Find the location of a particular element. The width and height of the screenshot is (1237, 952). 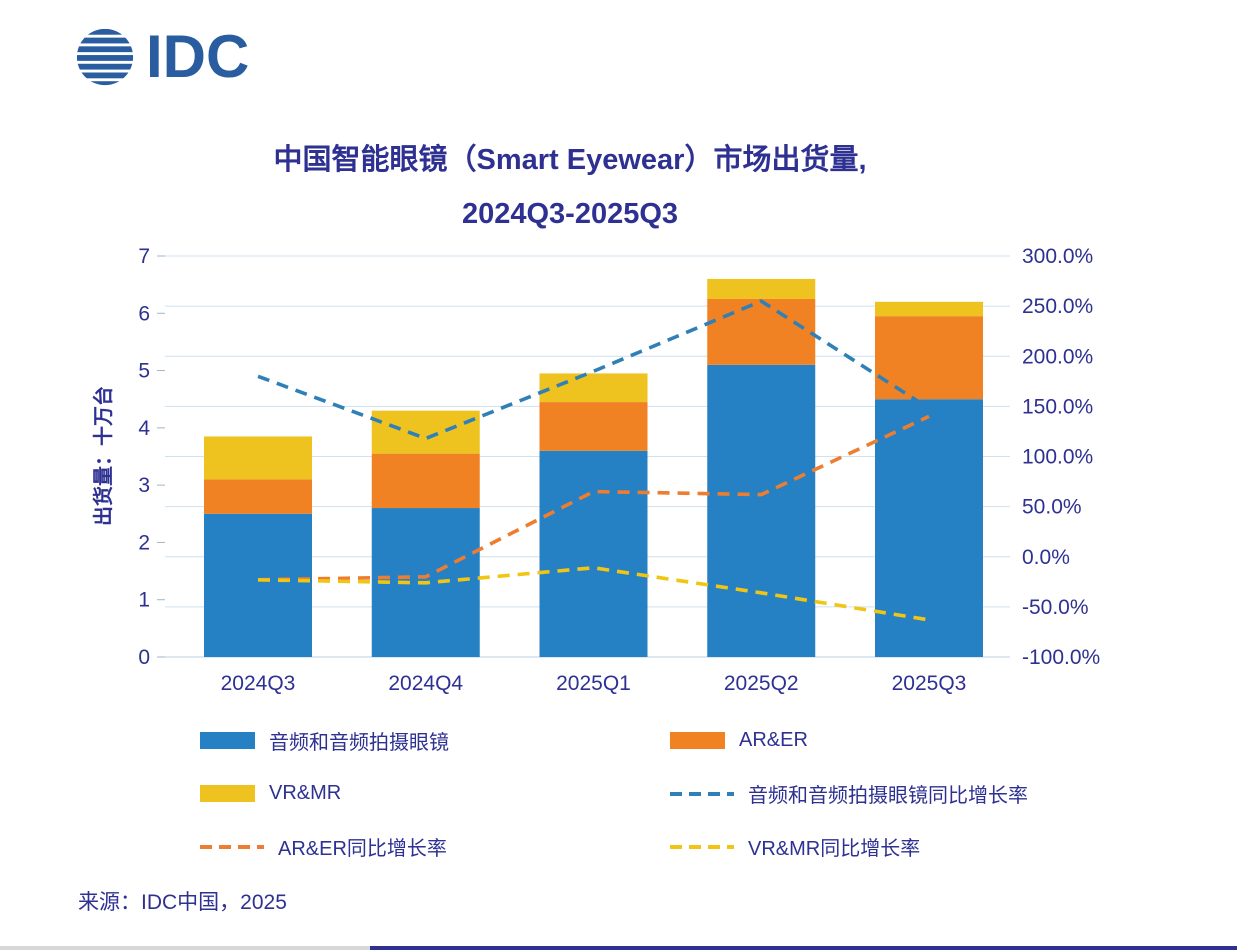

svg-text: 2025Q2 is located at coordinates (761, 683).